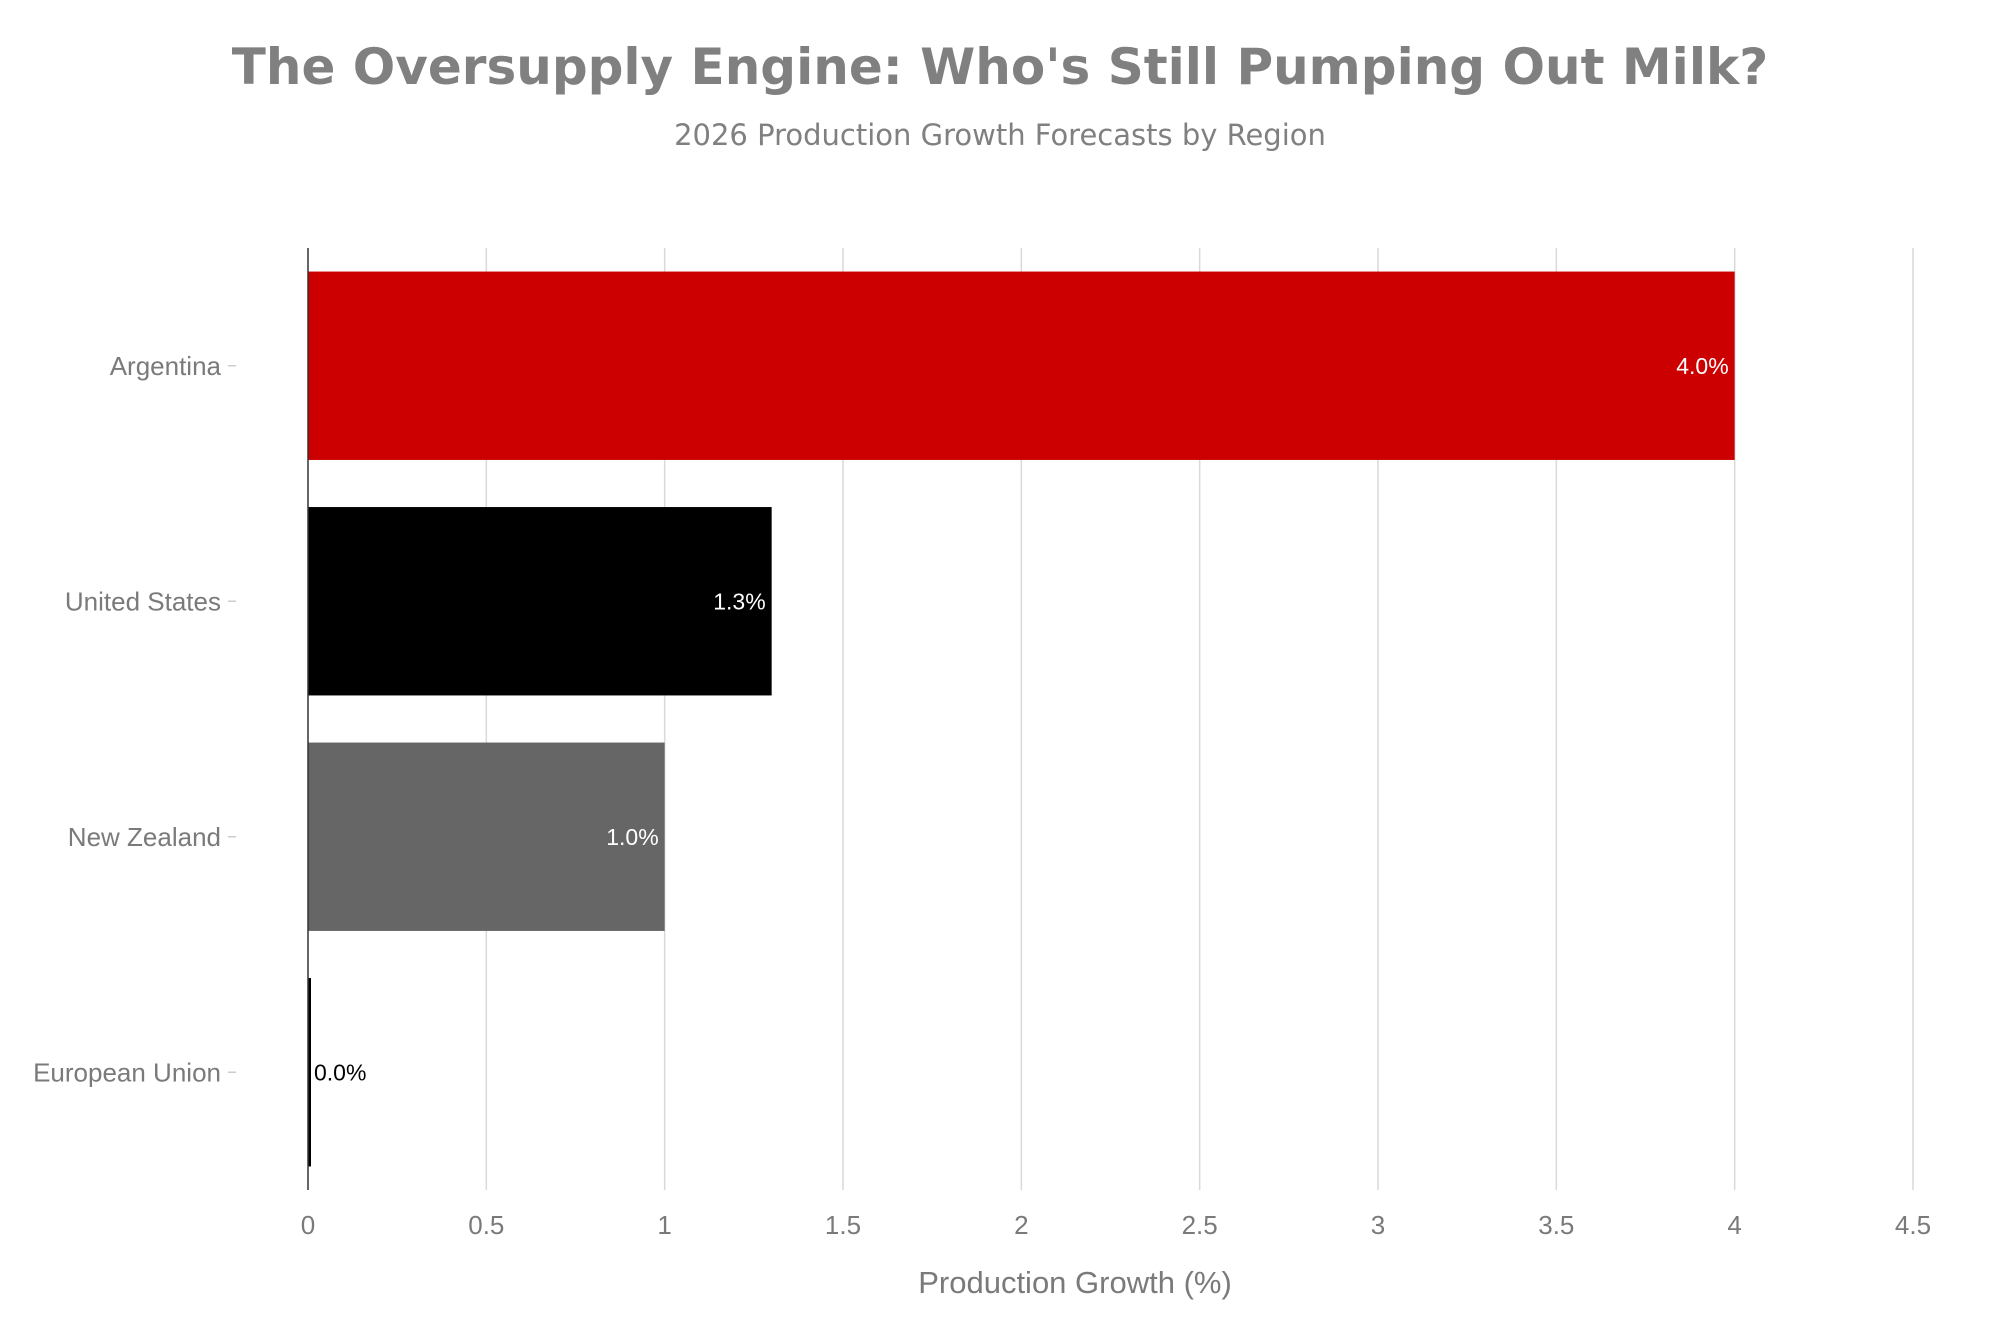 The image size is (2000, 1333). Describe the element at coordinates (268, 719) in the screenshot. I see `axes` at that location.